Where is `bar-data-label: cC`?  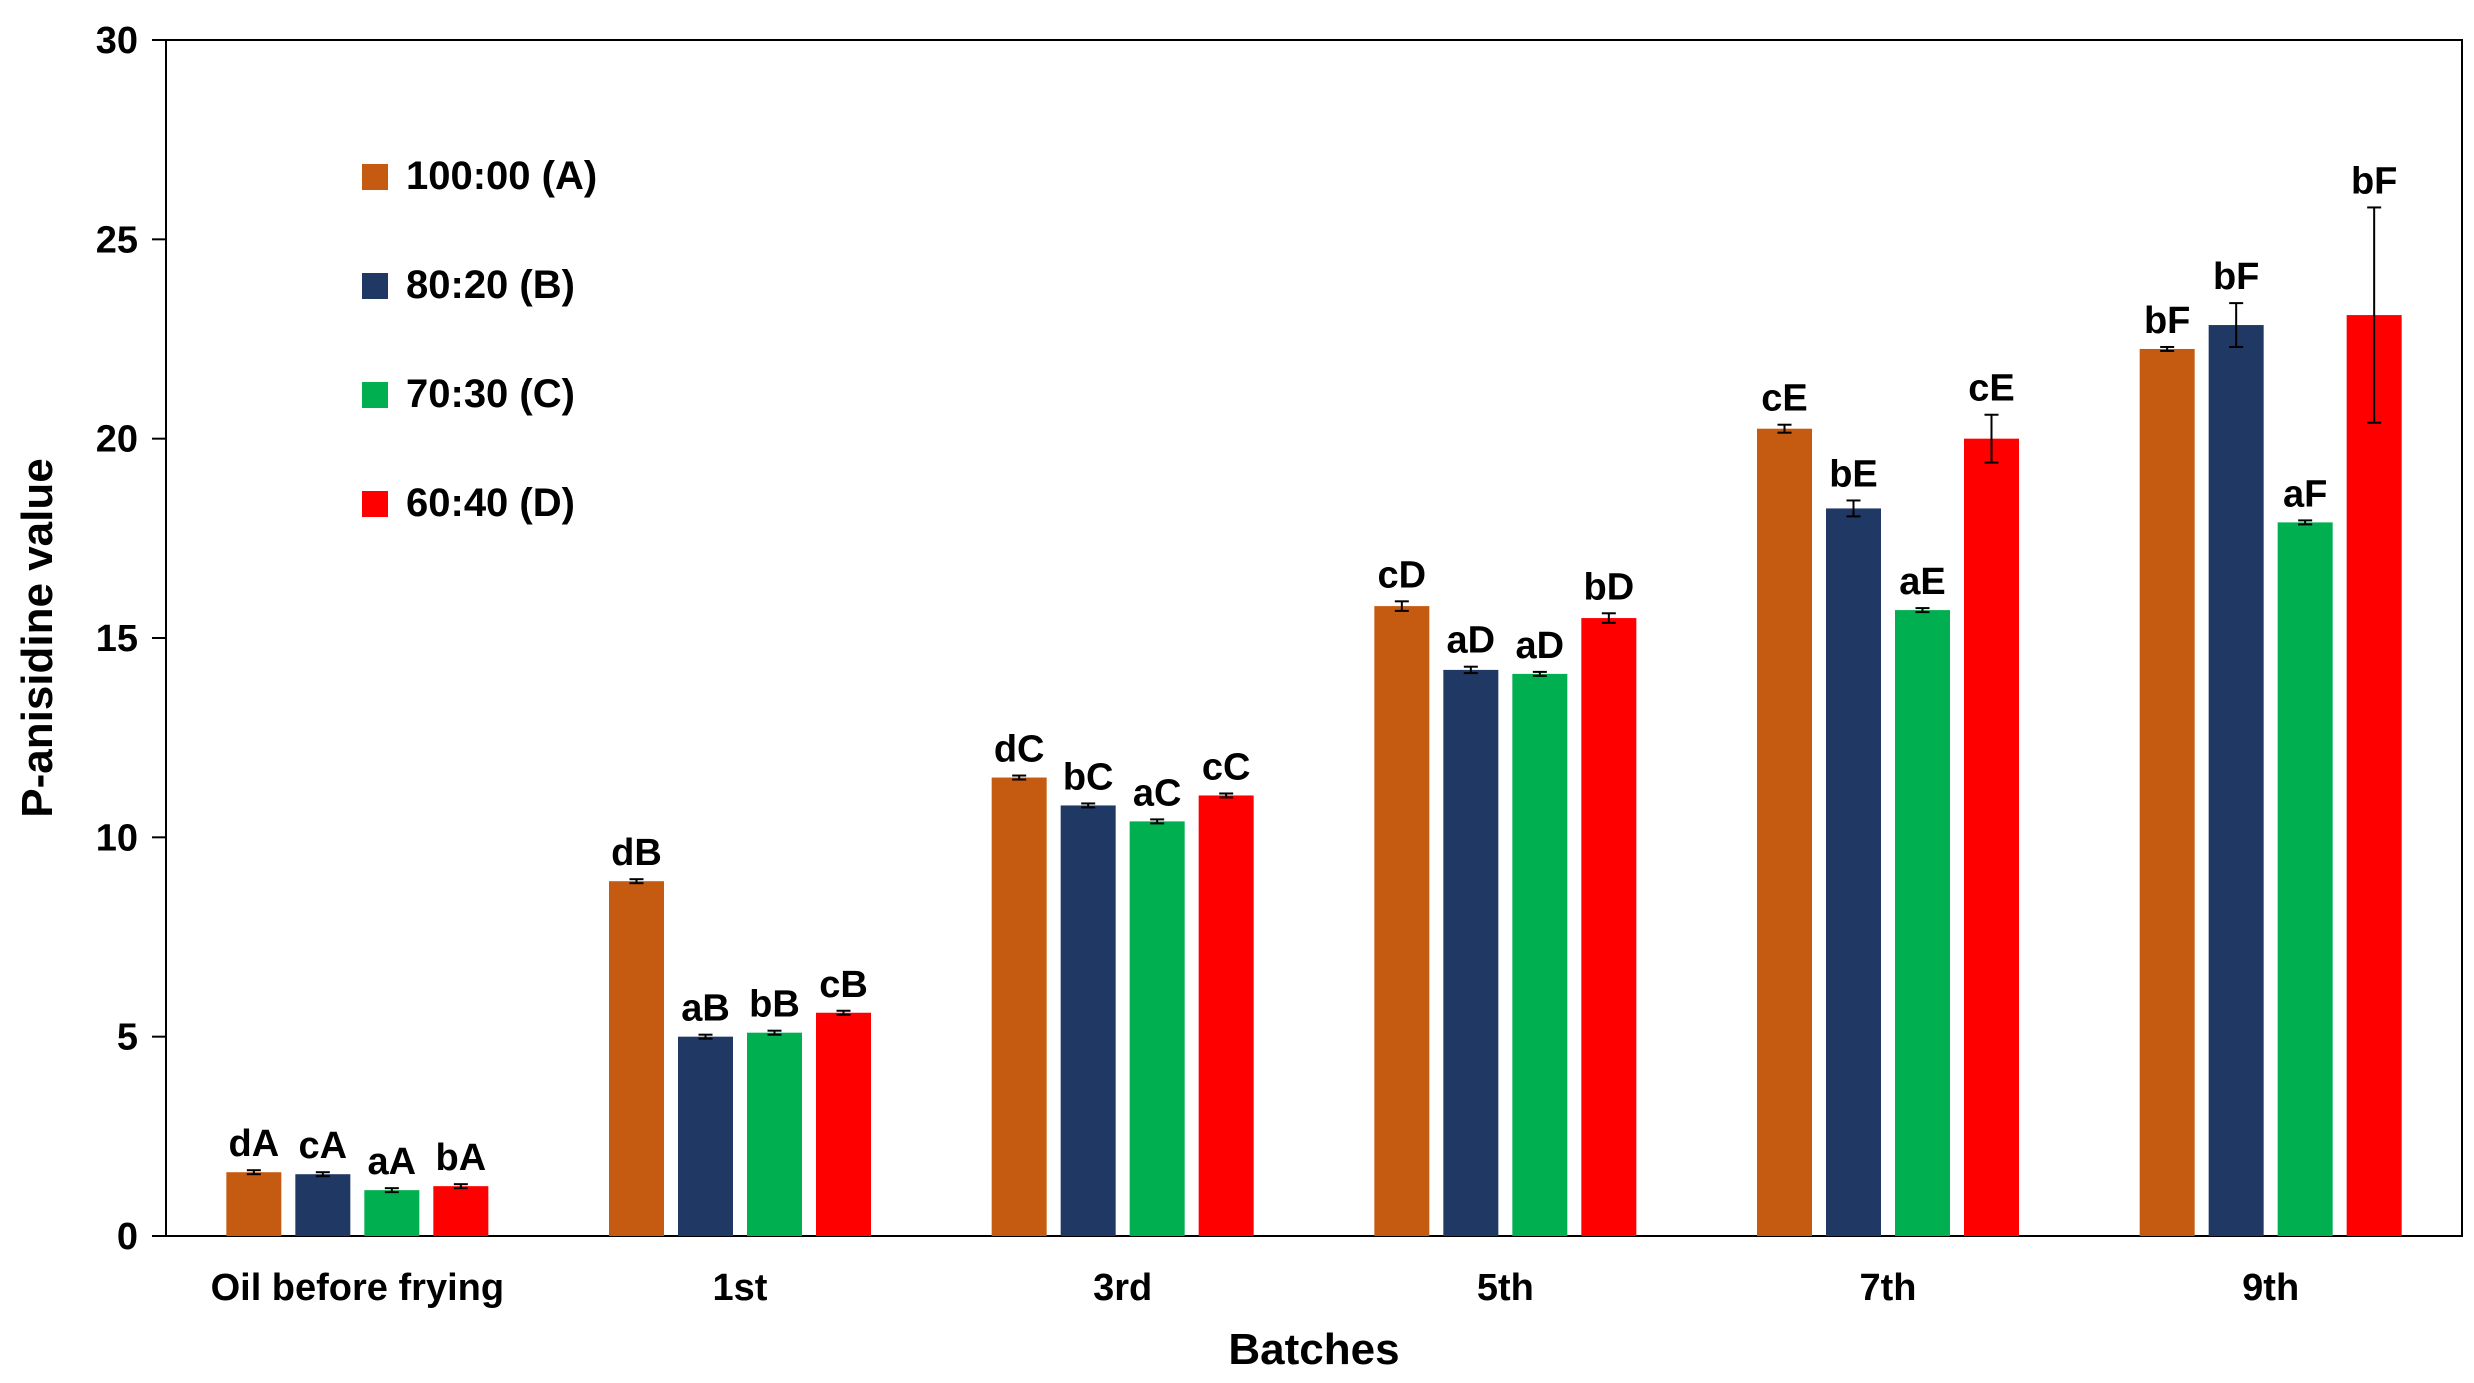 bar-data-label: cC is located at coordinates (1226, 767).